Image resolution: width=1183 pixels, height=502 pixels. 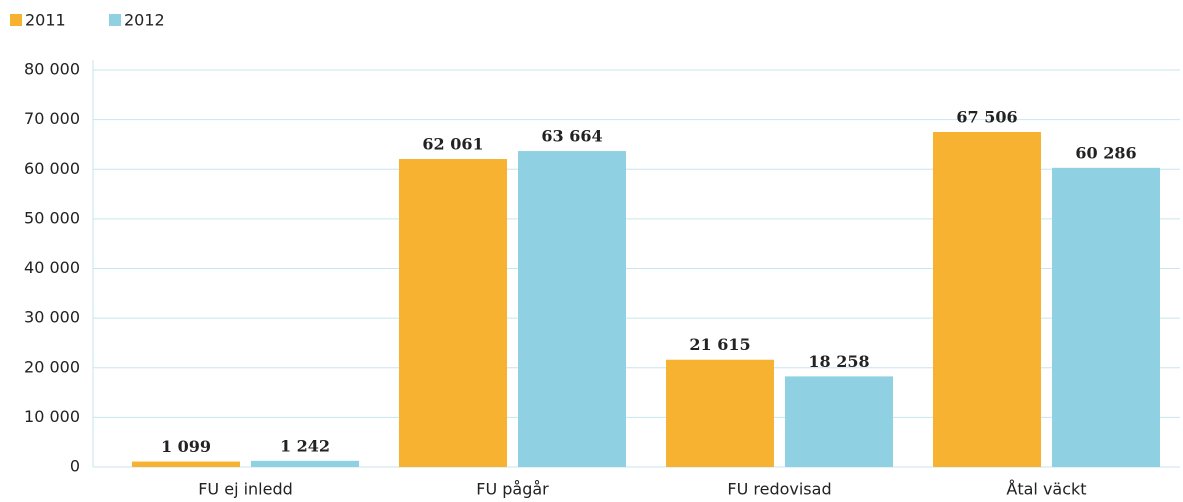 What do you see at coordinates (52, 416) in the screenshot?
I see `y-tick-label: 10 000` at bounding box center [52, 416].